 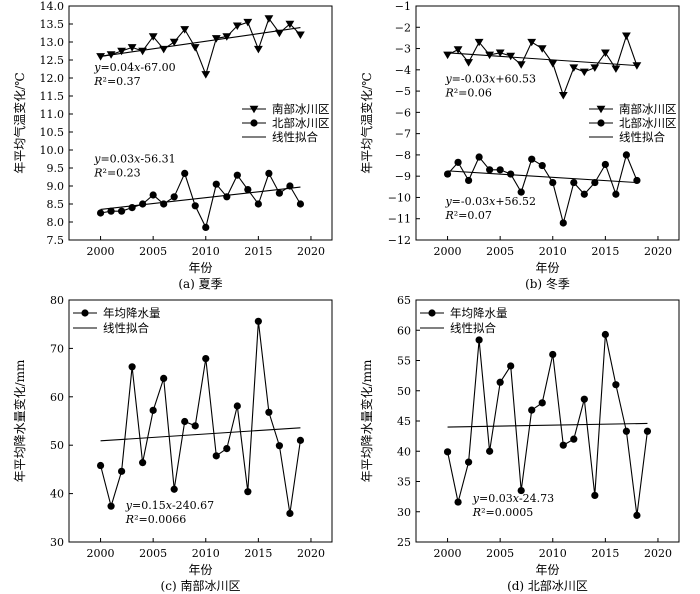 What do you see at coordinates (403, 49) in the screenshot?
I see `y-tick-label: −3` at bounding box center [403, 49].